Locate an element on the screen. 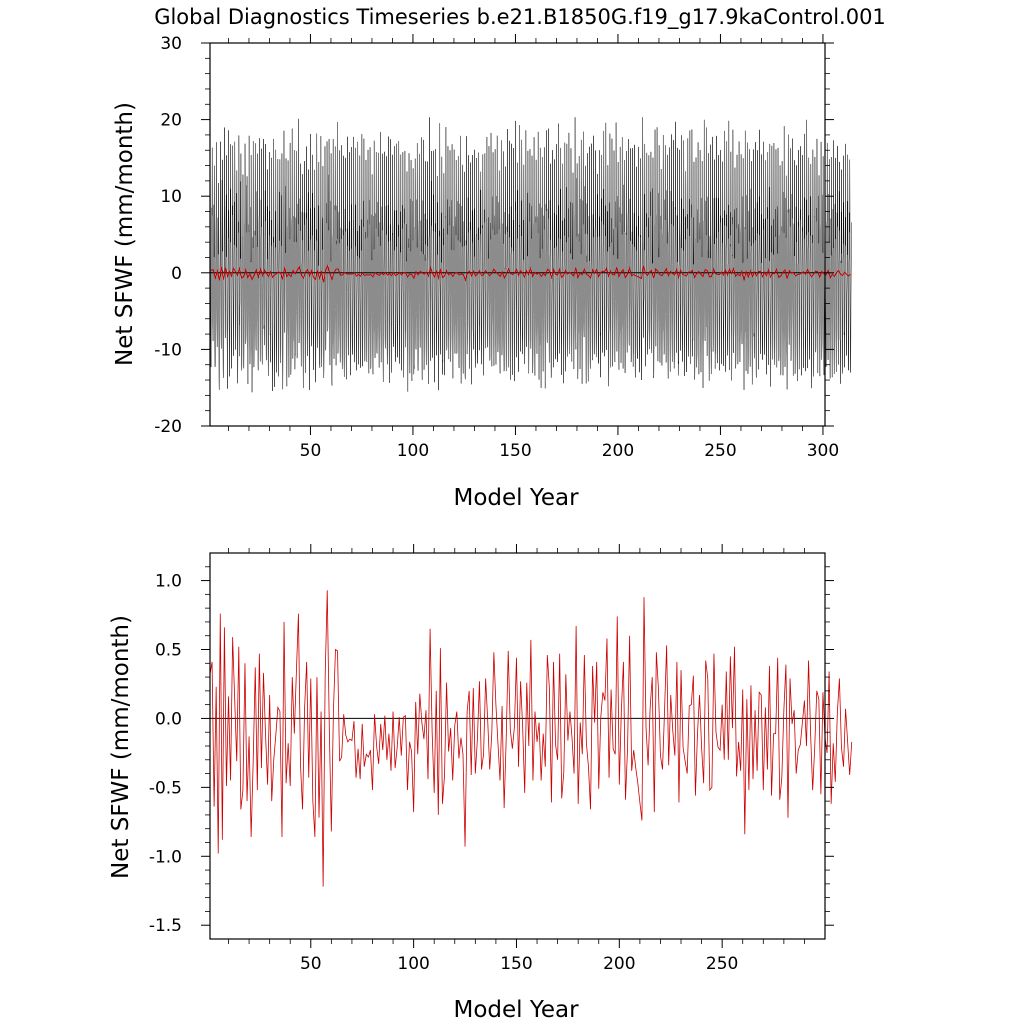 The width and height of the screenshot is (1024, 1024). y-tick-label: -1.0 is located at coordinates (165, 857).